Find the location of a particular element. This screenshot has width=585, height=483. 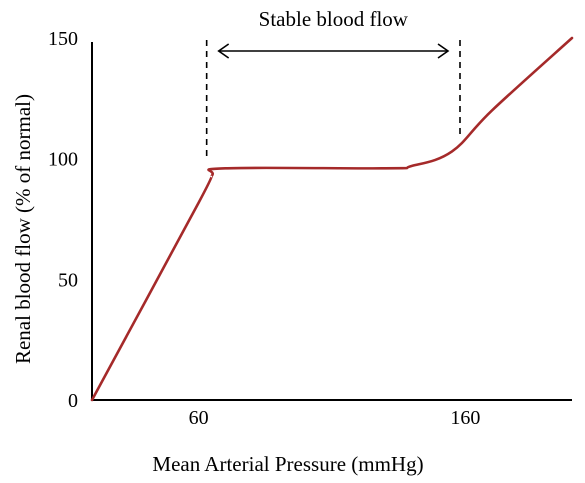

x-axis-title: Mean Arterial Pressure (mmHg) is located at coordinates (287, 464).